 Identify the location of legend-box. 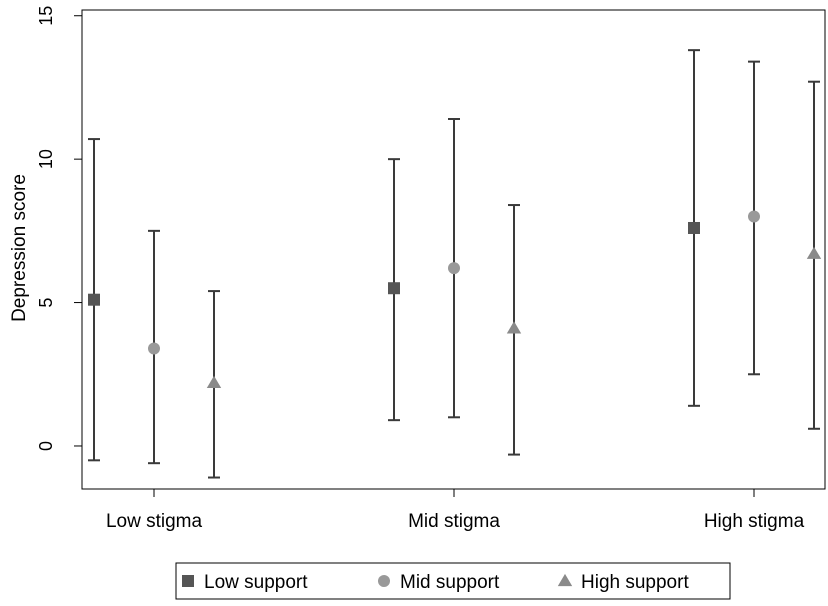
(453, 581).